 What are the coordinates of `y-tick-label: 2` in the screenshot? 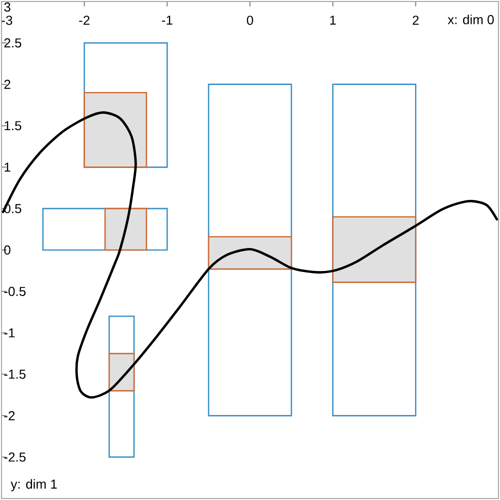 It's located at (7, 84).